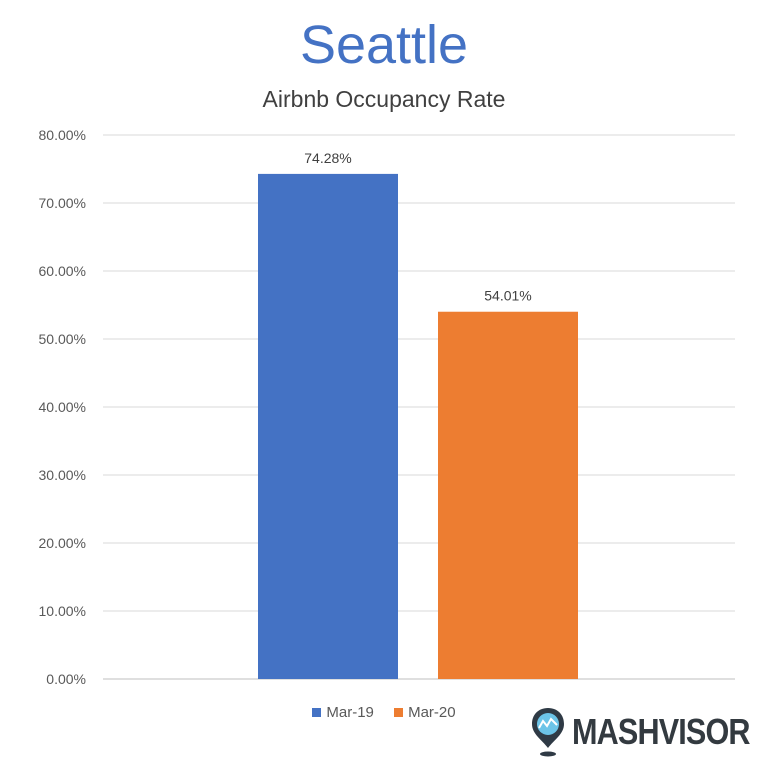 This screenshot has height=781, width=768. Describe the element at coordinates (384, 99) in the screenshot. I see `chart-subtitle: Airbnb Occupancy Rate` at that location.